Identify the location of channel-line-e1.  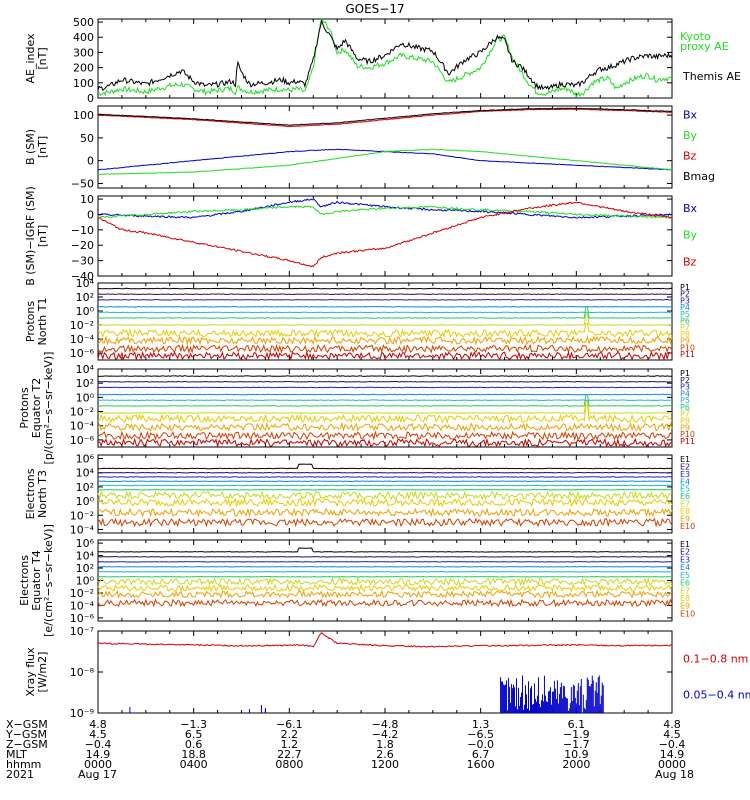
(385, 550).